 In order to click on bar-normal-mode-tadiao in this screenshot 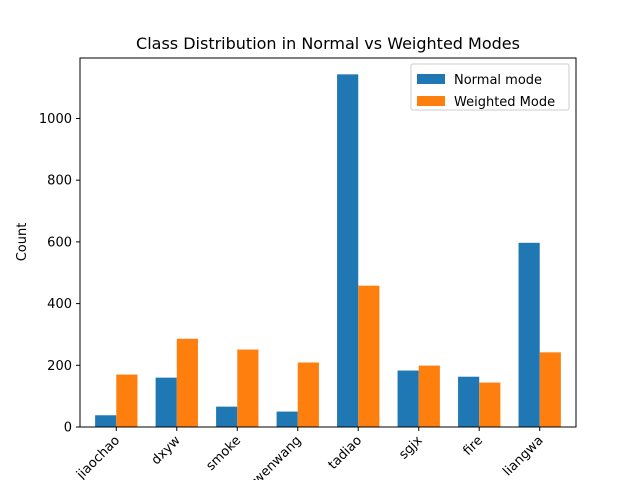, I will do `click(348, 250)`.